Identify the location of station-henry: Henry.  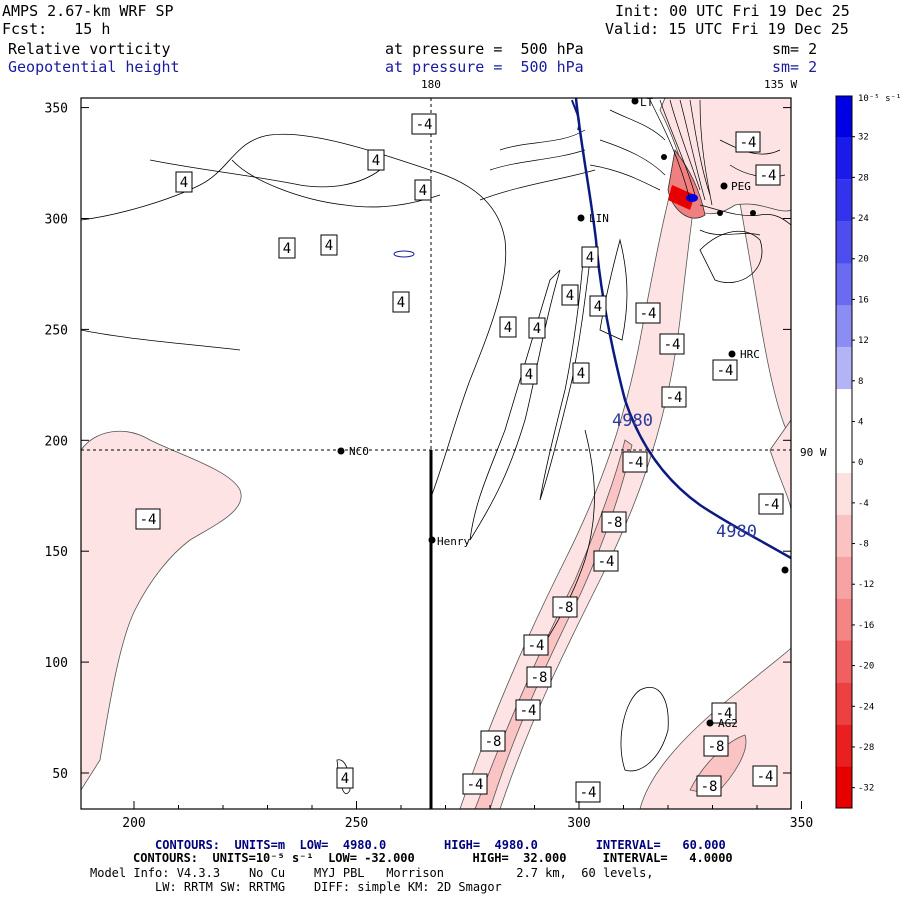
(449, 541).